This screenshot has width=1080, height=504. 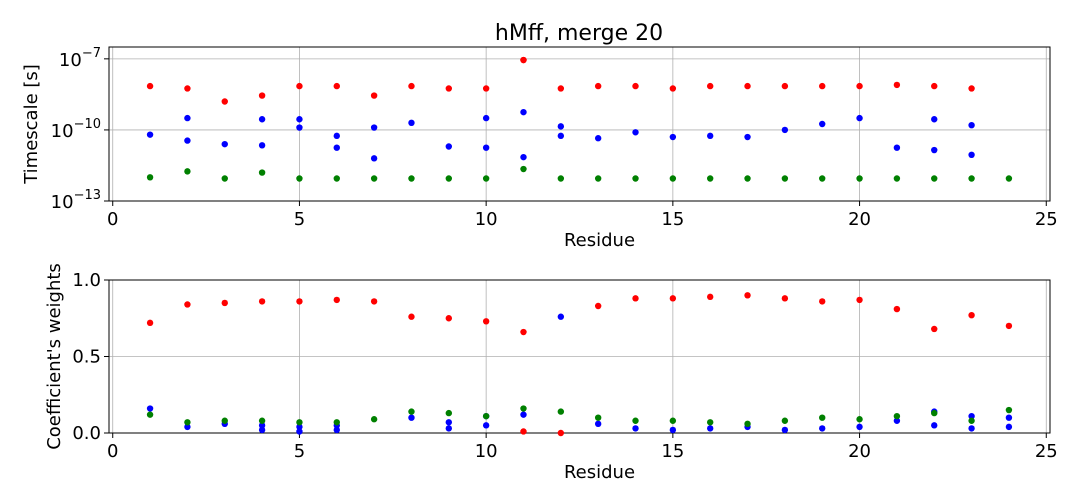 What do you see at coordinates (86, 433) in the screenshot?
I see `y-tick-label: 0.0` at bounding box center [86, 433].